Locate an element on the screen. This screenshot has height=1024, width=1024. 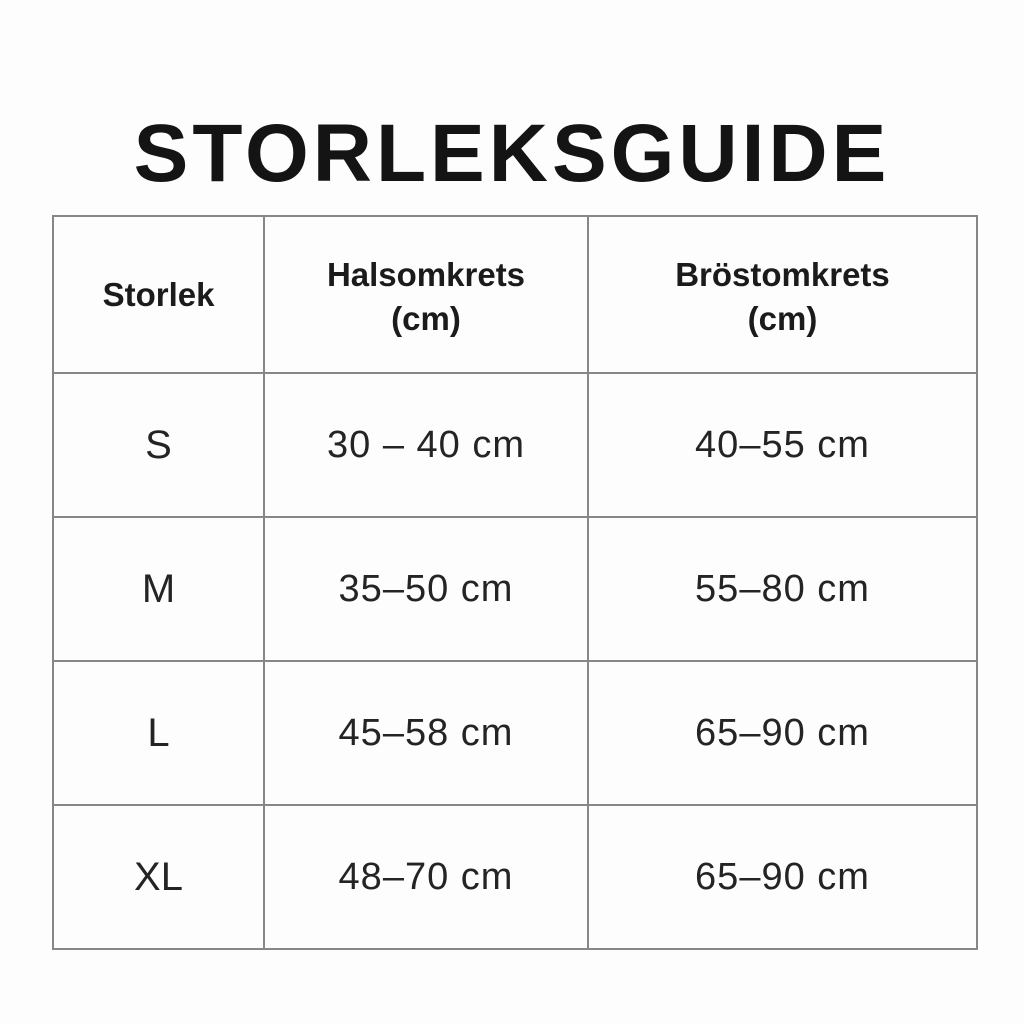
size-value: L is located at coordinates (158, 733).